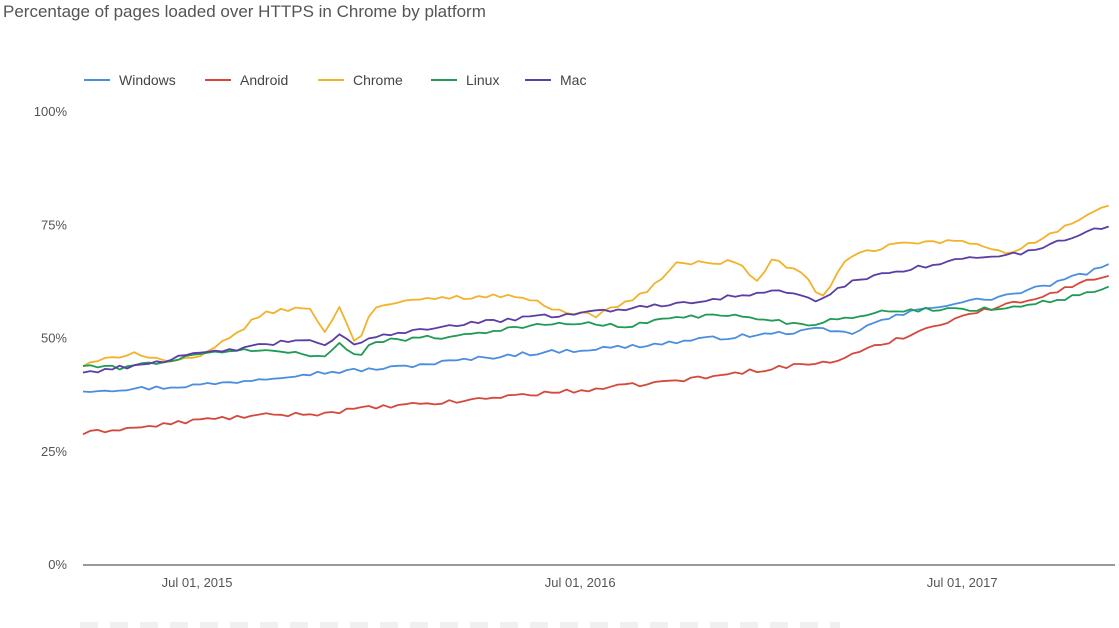 The height and width of the screenshot is (628, 1119). What do you see at coordinates (54, 224) in the screenshot?
I see `y-tick-label: 75%` at bounding box center [54, 224].